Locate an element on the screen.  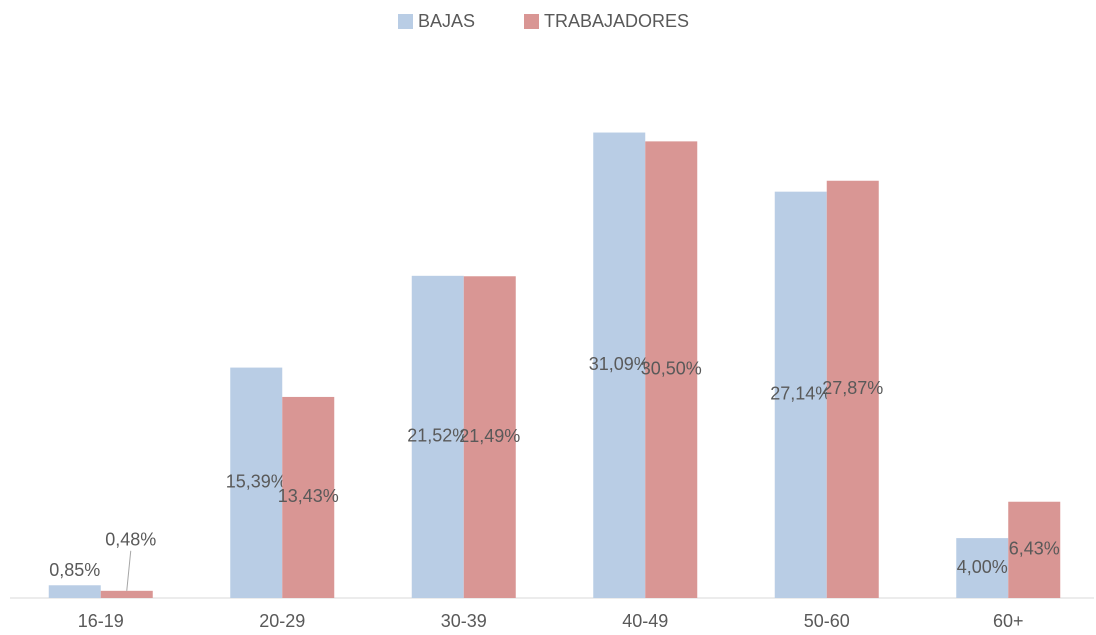
data-label: 13,43% is located at coordinates (308, 496).